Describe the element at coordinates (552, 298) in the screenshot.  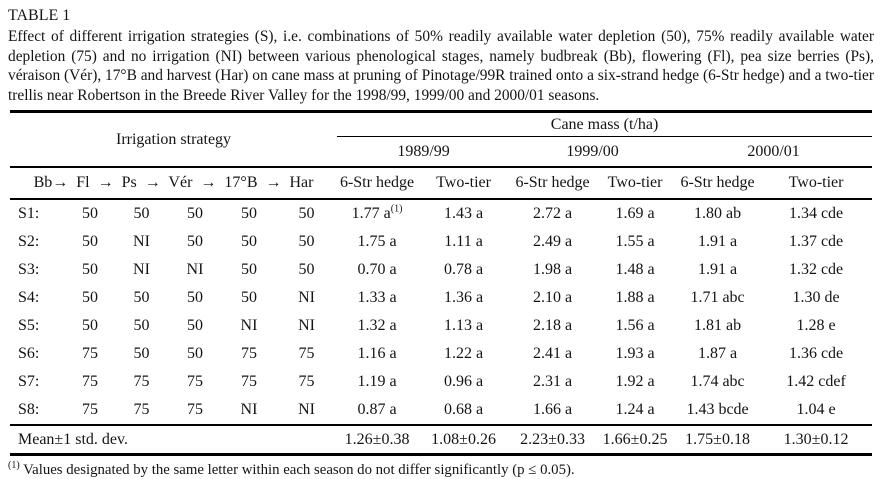
I see `cane-mass-value: 2.10 a` at that location.